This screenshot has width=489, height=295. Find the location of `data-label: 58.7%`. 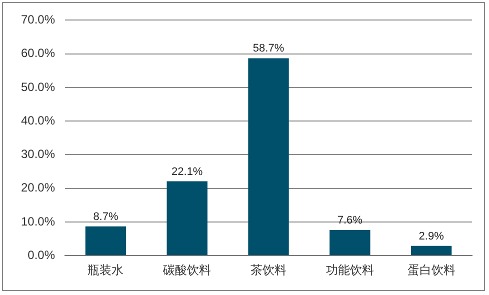

data-label: 58.7% is located at coordinates (268, 48).